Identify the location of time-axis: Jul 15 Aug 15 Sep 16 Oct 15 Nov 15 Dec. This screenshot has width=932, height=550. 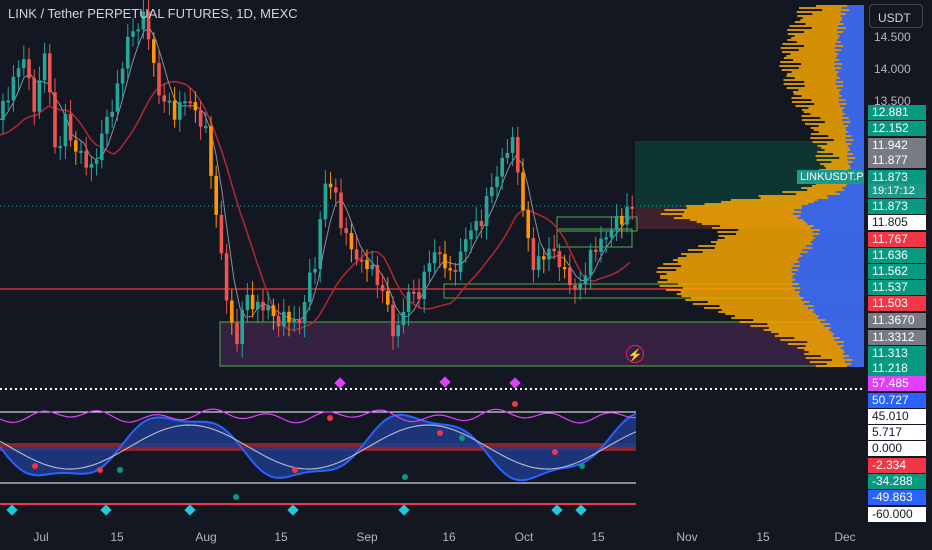
(432, 537).